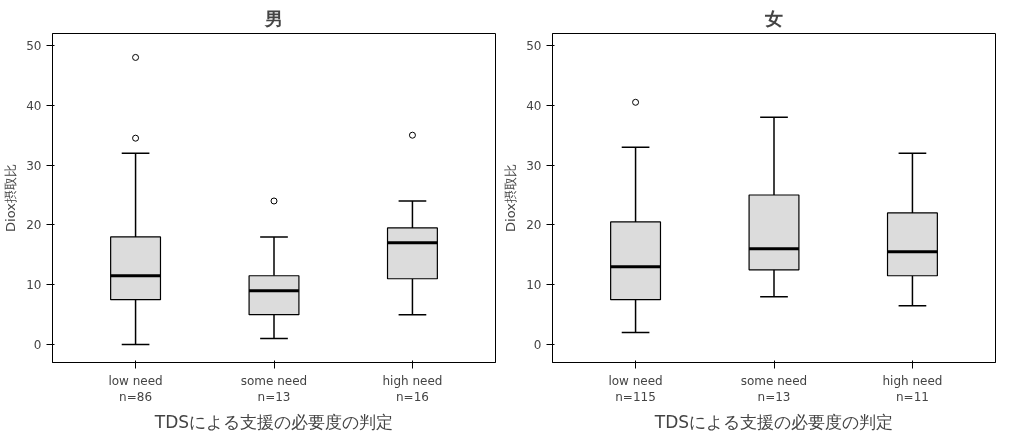 Image resolution: width=1013 pixels, height=440 pixels. I want to click on x-tick-label: low need n=115, so click(635, 389).